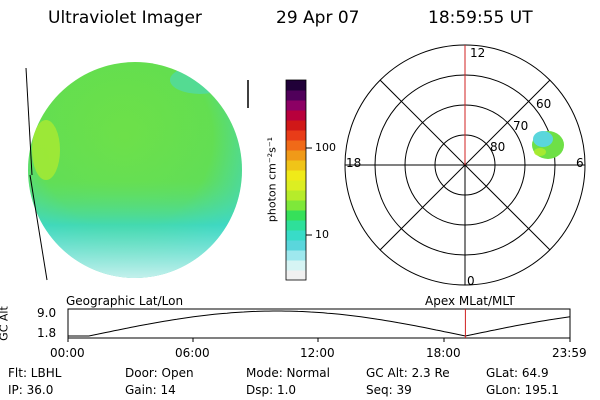  Describe the element at coordinates (271, 390) in the screenshot. I see `dsp-info: Dsp: 1.0` at that location.